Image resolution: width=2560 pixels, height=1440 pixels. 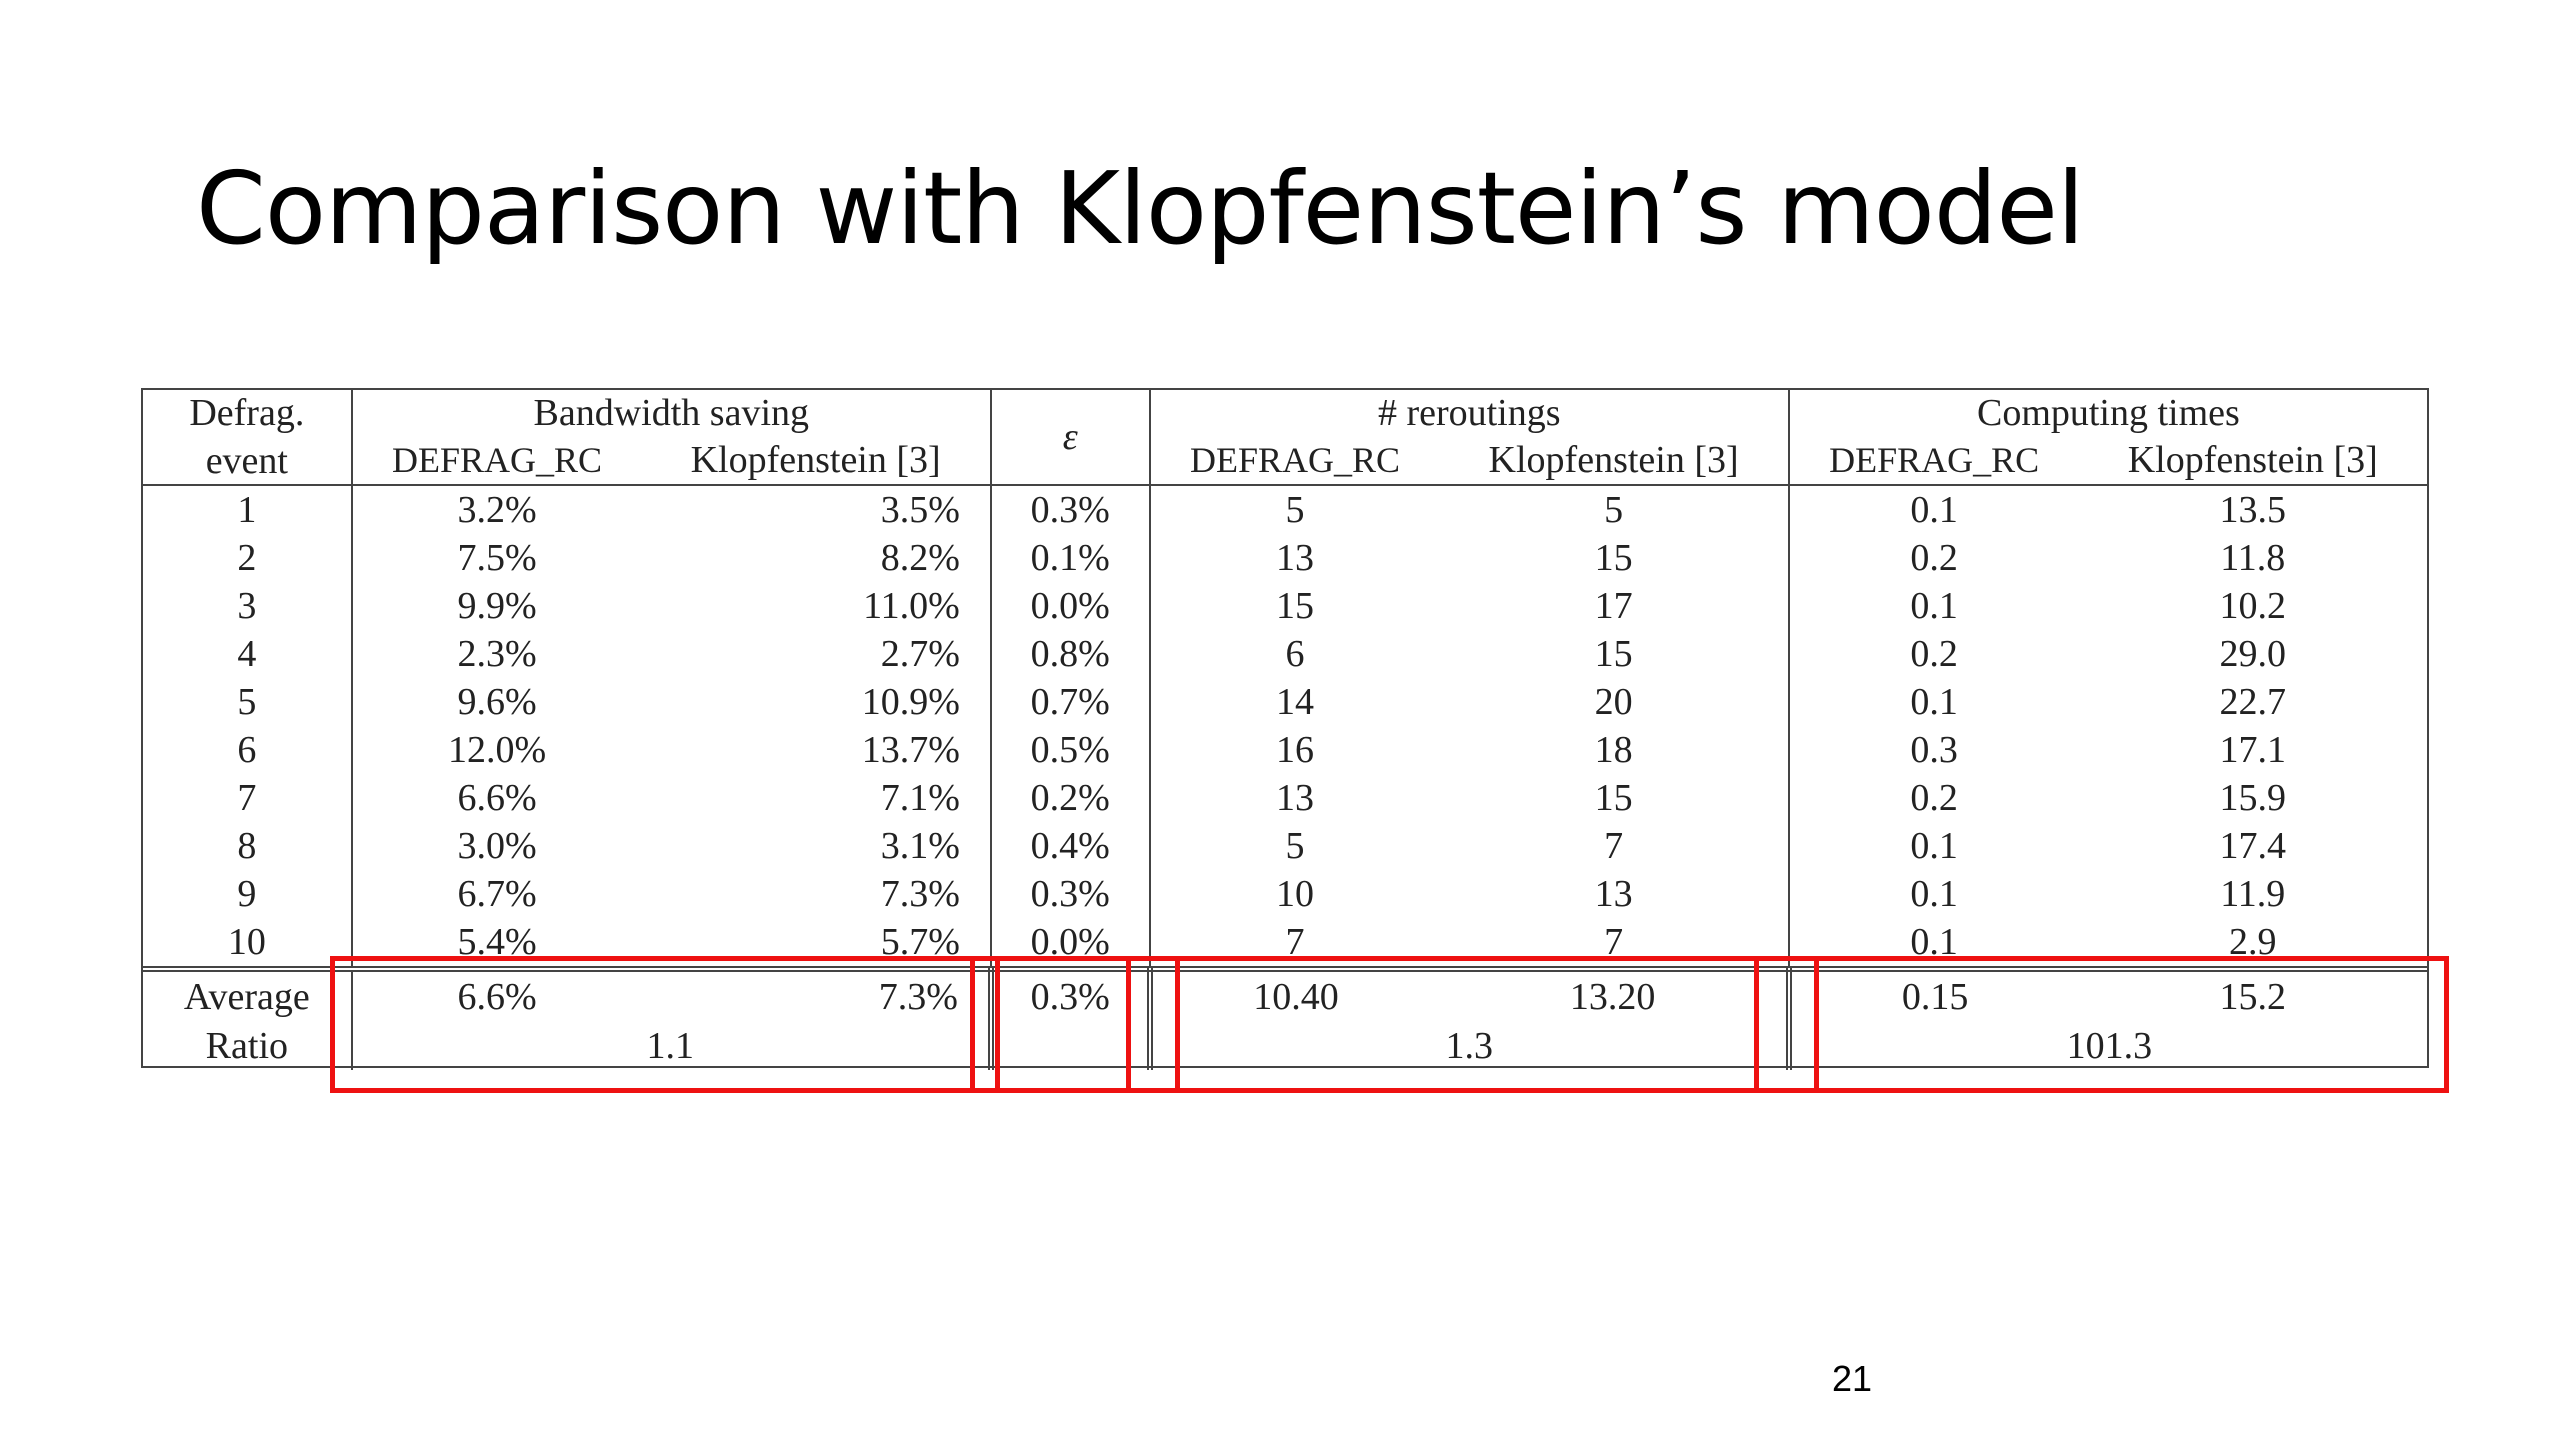 What do you see at coordinates (1070, 798) in the screenshot?
I see `cell-epsilon: 0.2%` at bounding box center [1070, 798].